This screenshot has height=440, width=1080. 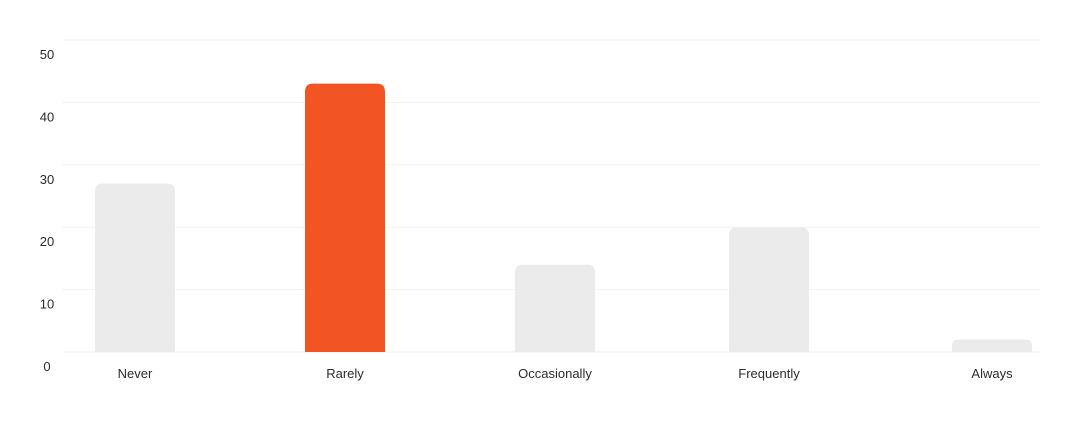 What do you see at coordinates (769, 289) in the screenshot?
I see `bar-frequently` at bounding box center [769, 289].